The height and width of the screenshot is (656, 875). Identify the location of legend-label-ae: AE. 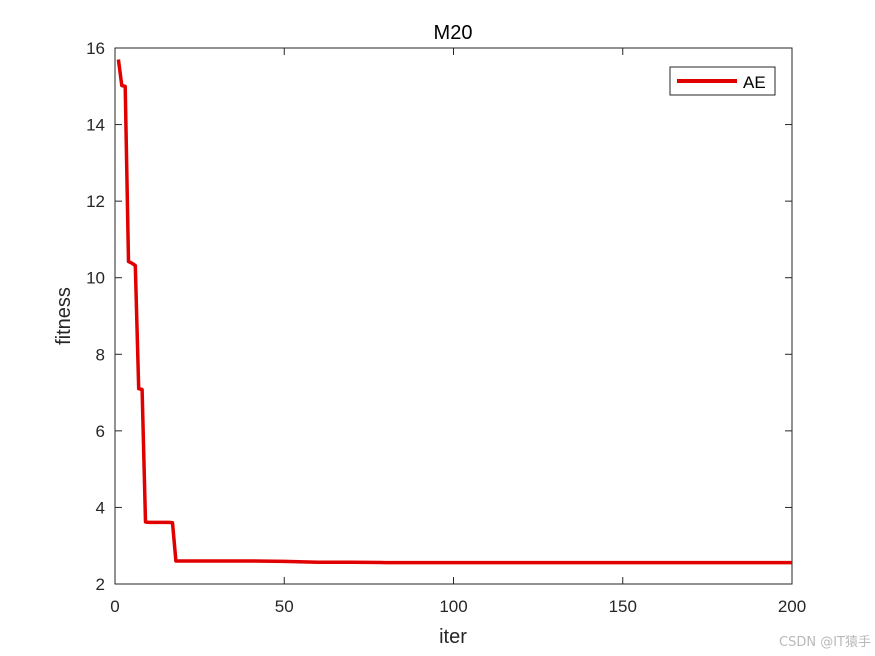
(754, 82).